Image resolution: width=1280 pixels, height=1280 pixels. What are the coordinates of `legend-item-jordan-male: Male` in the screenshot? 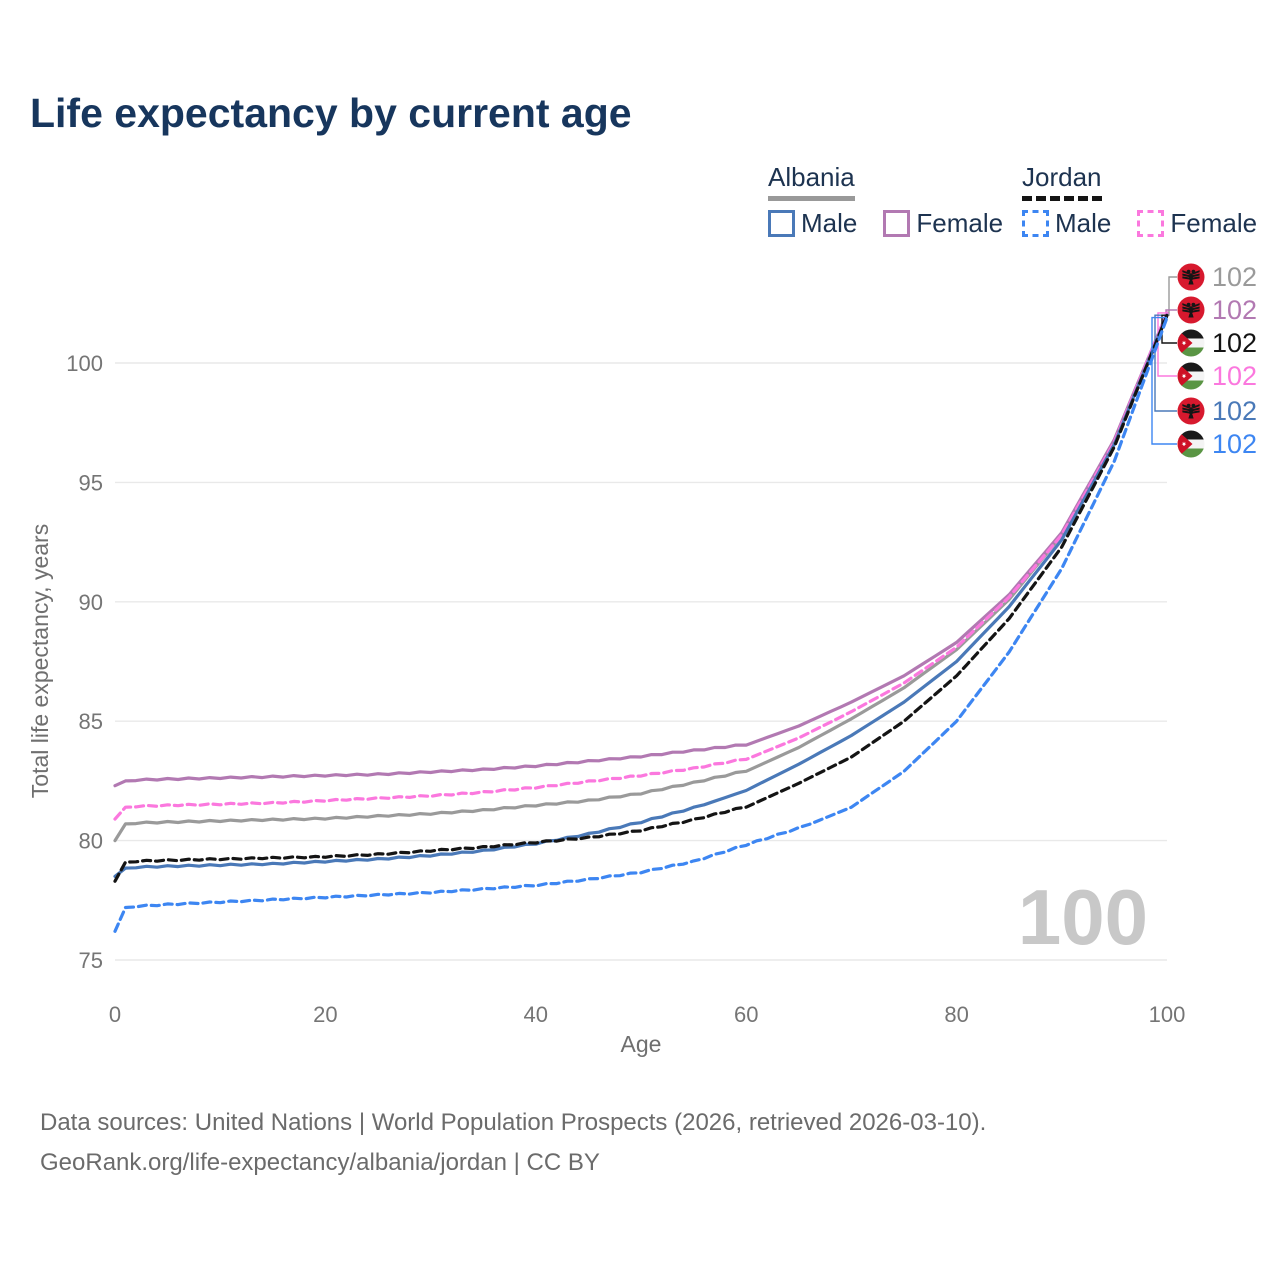 It's located at (1066, 223).